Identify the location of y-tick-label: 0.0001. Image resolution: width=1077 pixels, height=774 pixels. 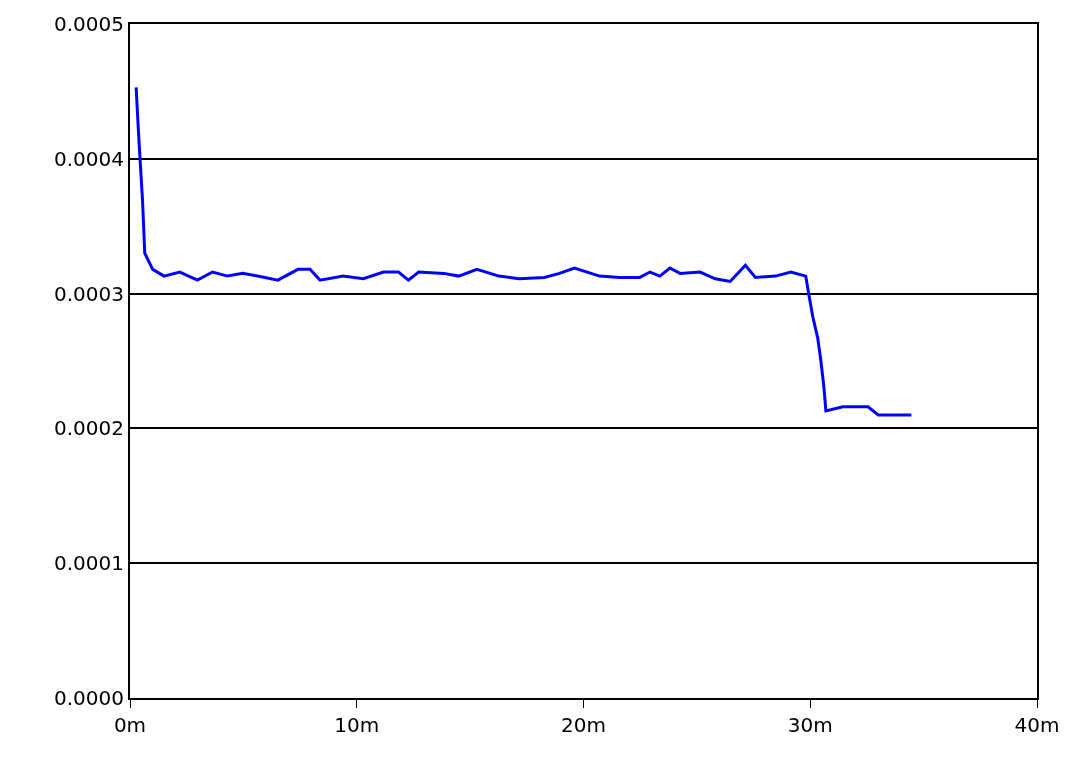
(89, 563).